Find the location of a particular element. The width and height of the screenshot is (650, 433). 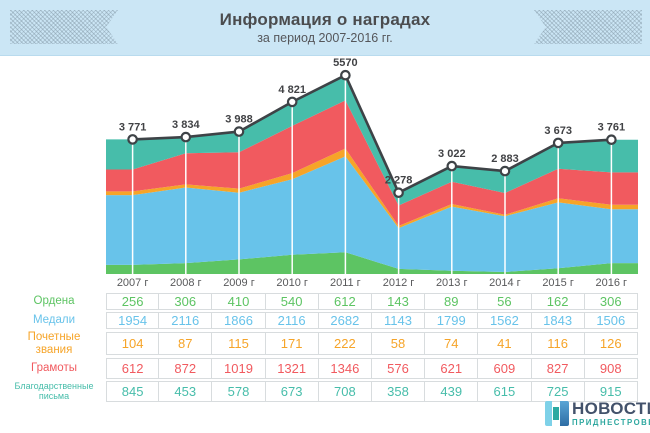

value-cell: 58 is located at coordinates (398, 343).